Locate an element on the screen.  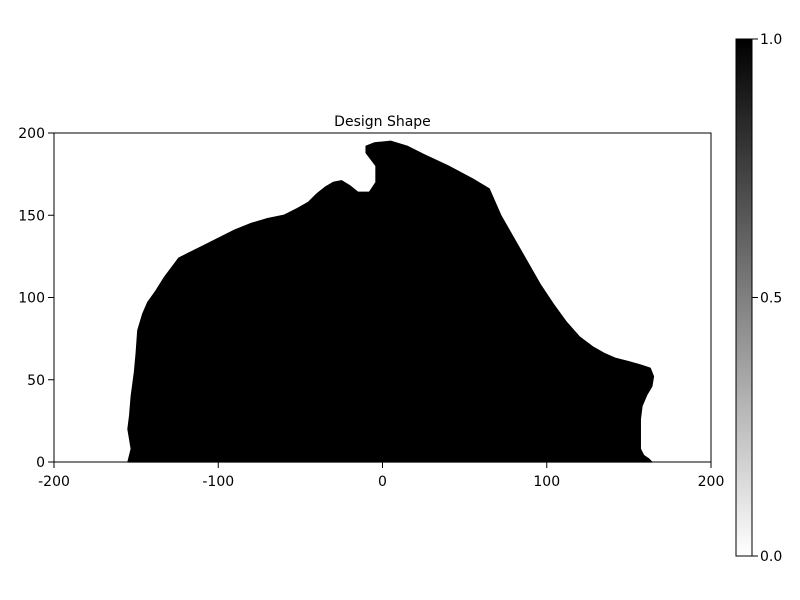
x-tick-label: -200 is located at coordinates (54, 482).